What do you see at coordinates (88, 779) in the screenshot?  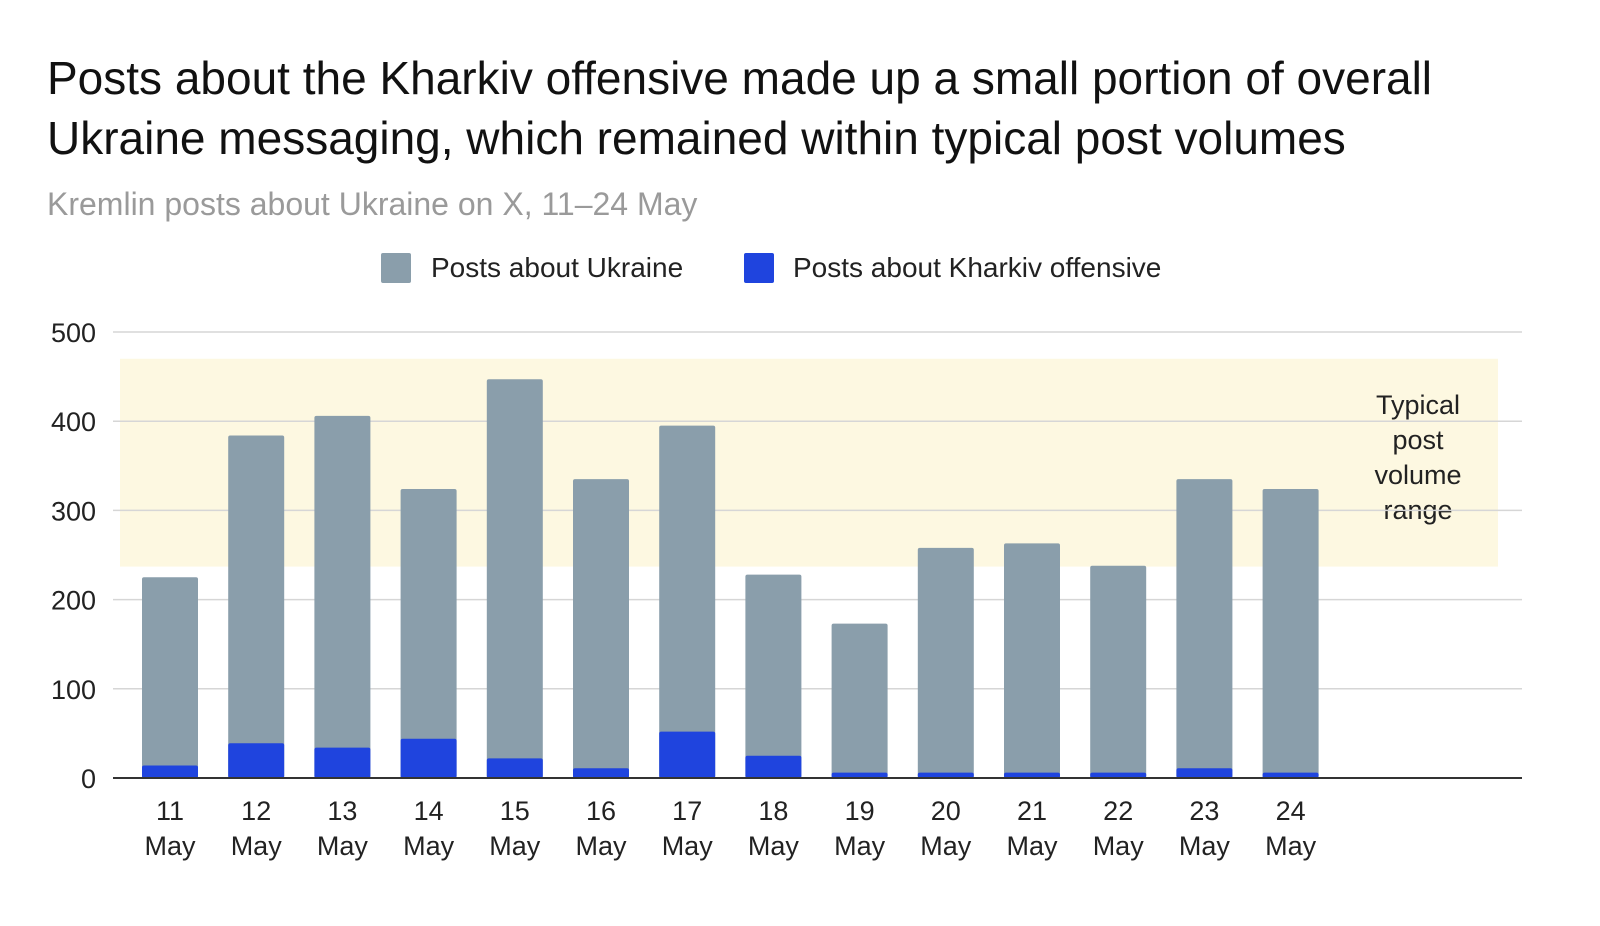 I see `y-tick-label: 0` at bounding box center [88, 779].